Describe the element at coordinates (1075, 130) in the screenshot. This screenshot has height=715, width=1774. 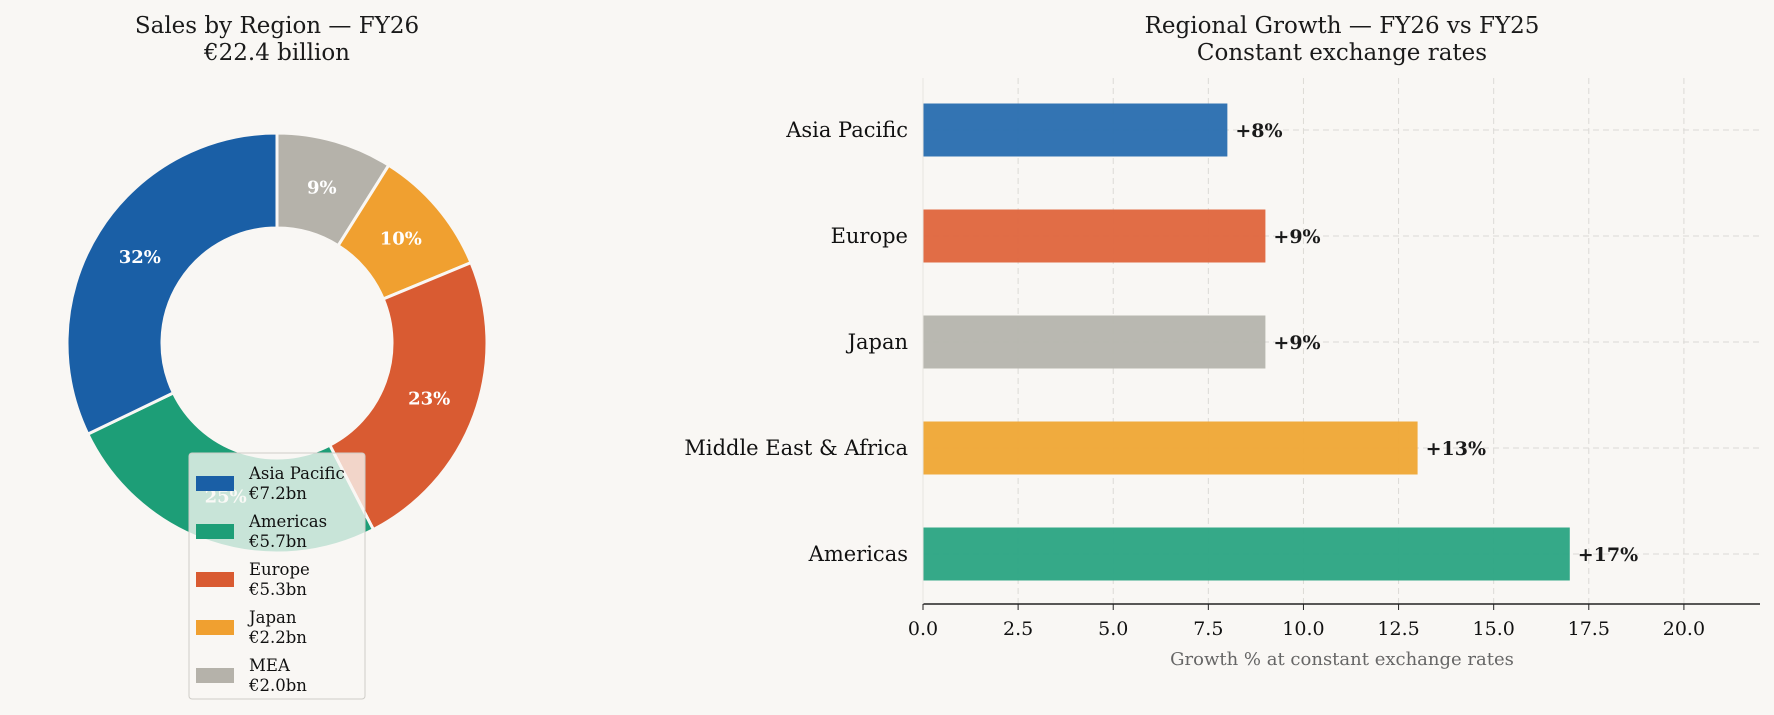
I see `bar-asia-pacific` at that location.